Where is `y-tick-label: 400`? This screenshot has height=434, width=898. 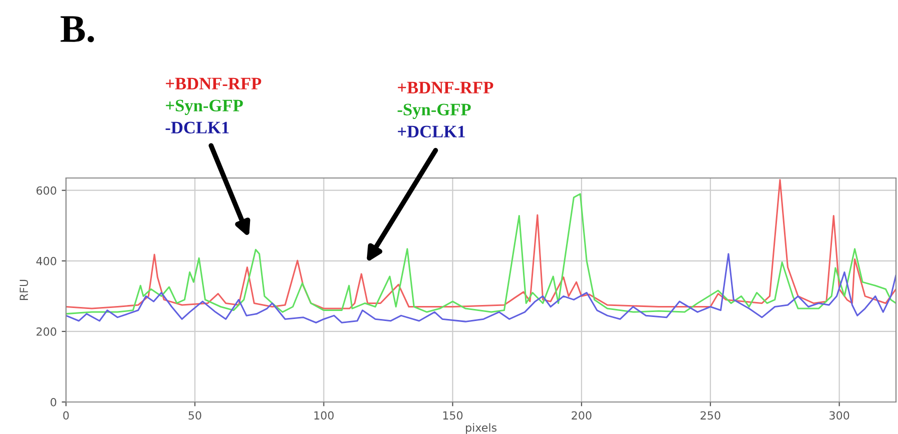
y-tick-label: 400 is located at coordinates (46, 261).